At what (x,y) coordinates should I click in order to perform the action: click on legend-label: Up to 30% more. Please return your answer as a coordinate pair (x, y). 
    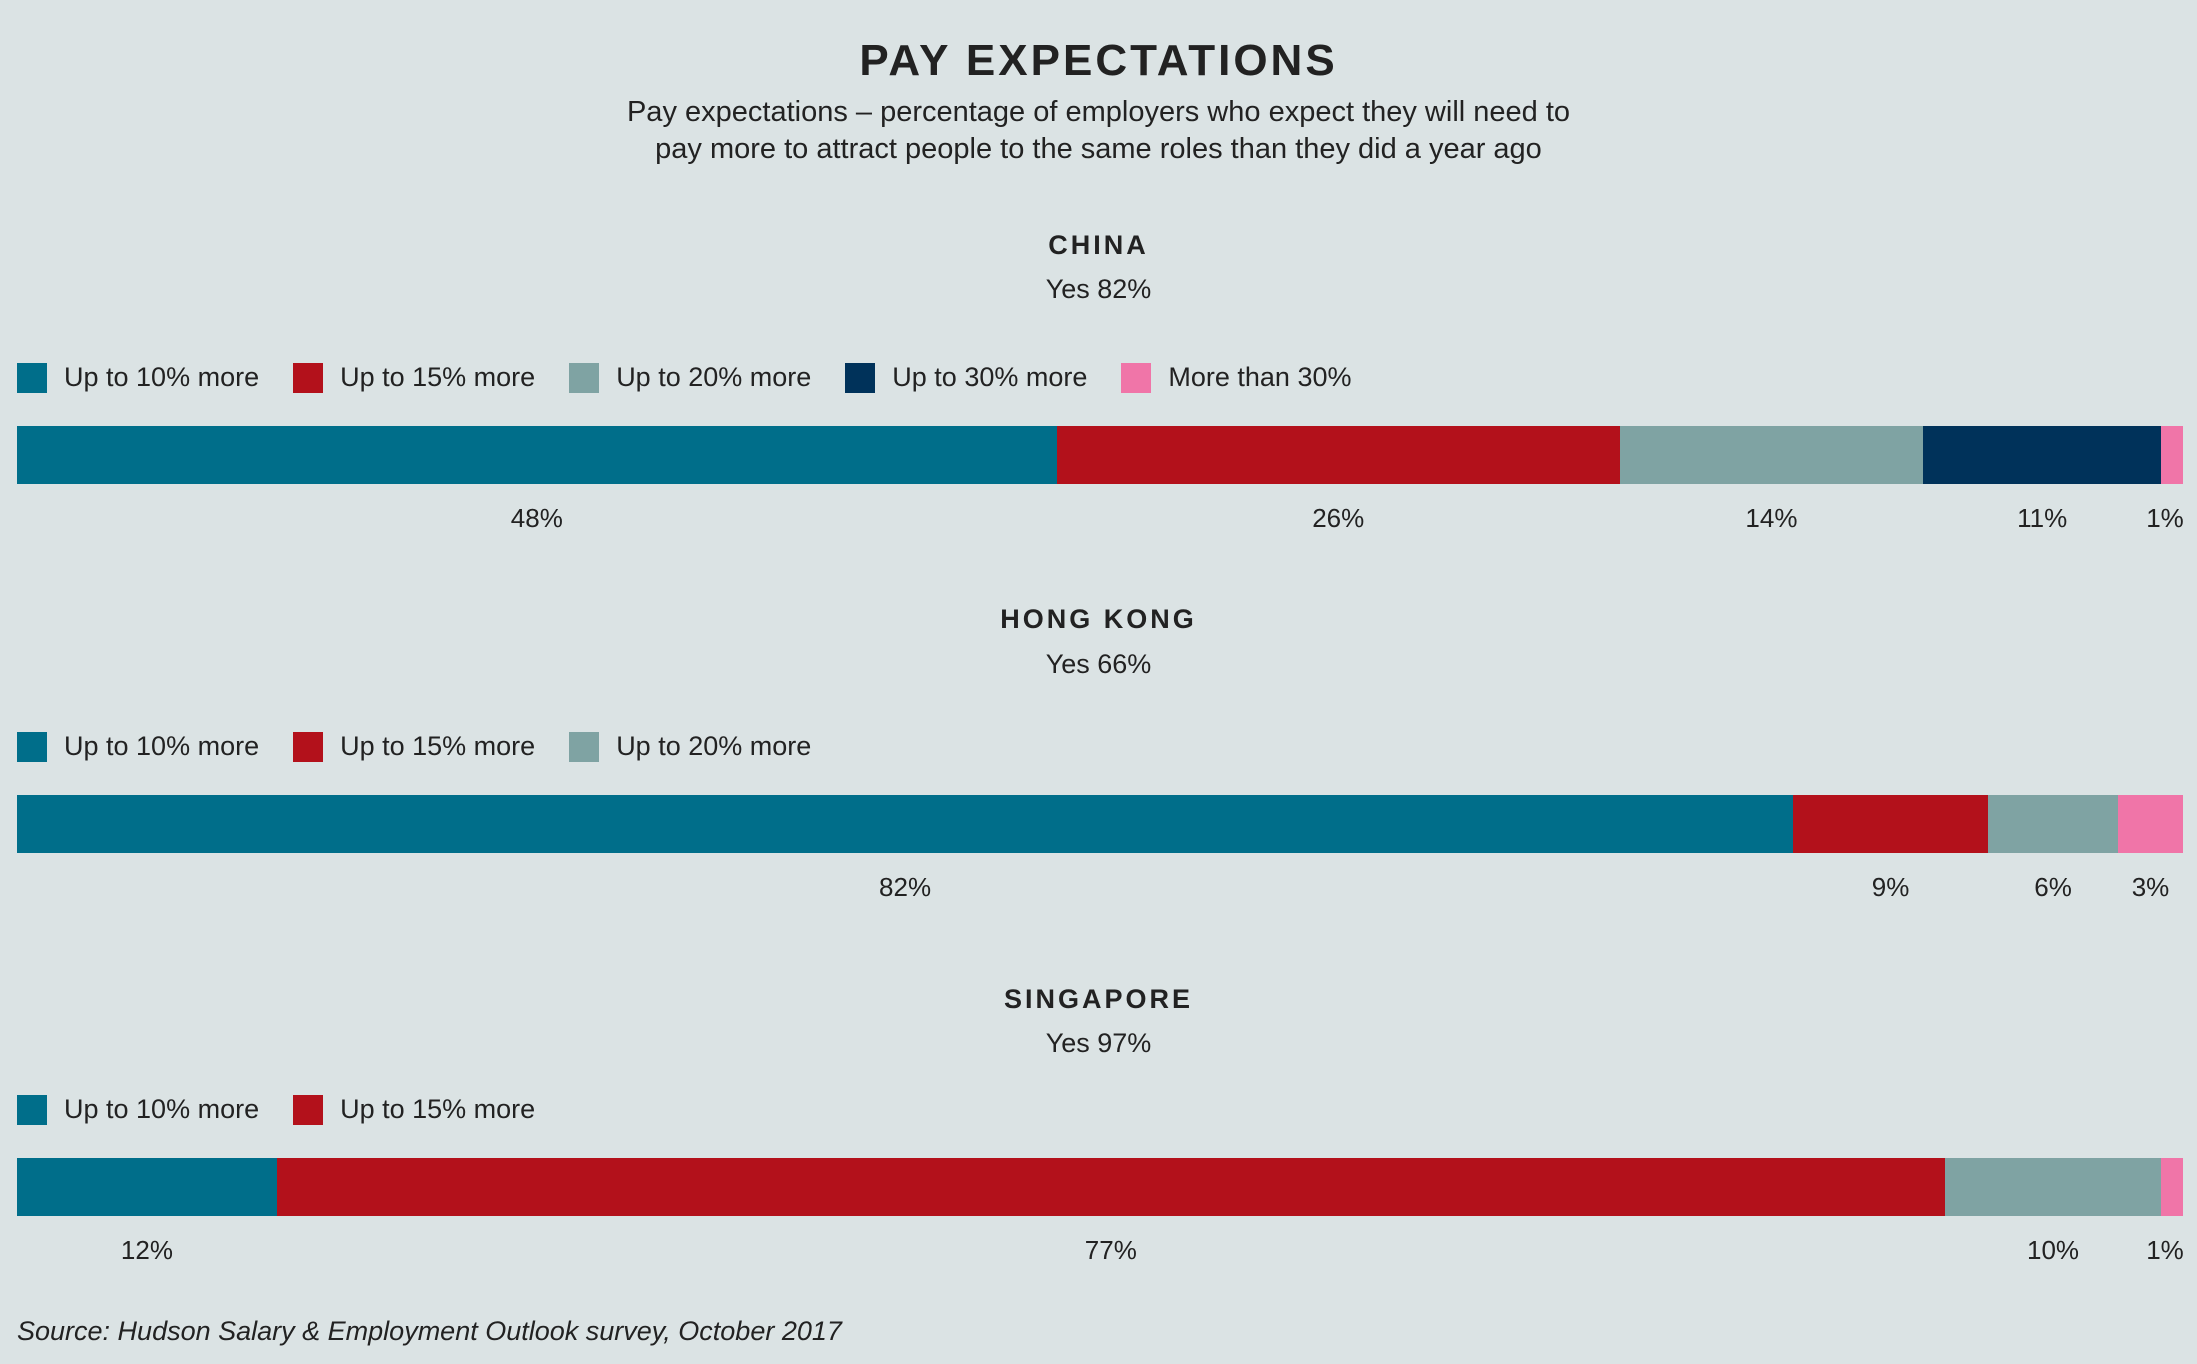
    Looking at the image, I should click on (990, 377).